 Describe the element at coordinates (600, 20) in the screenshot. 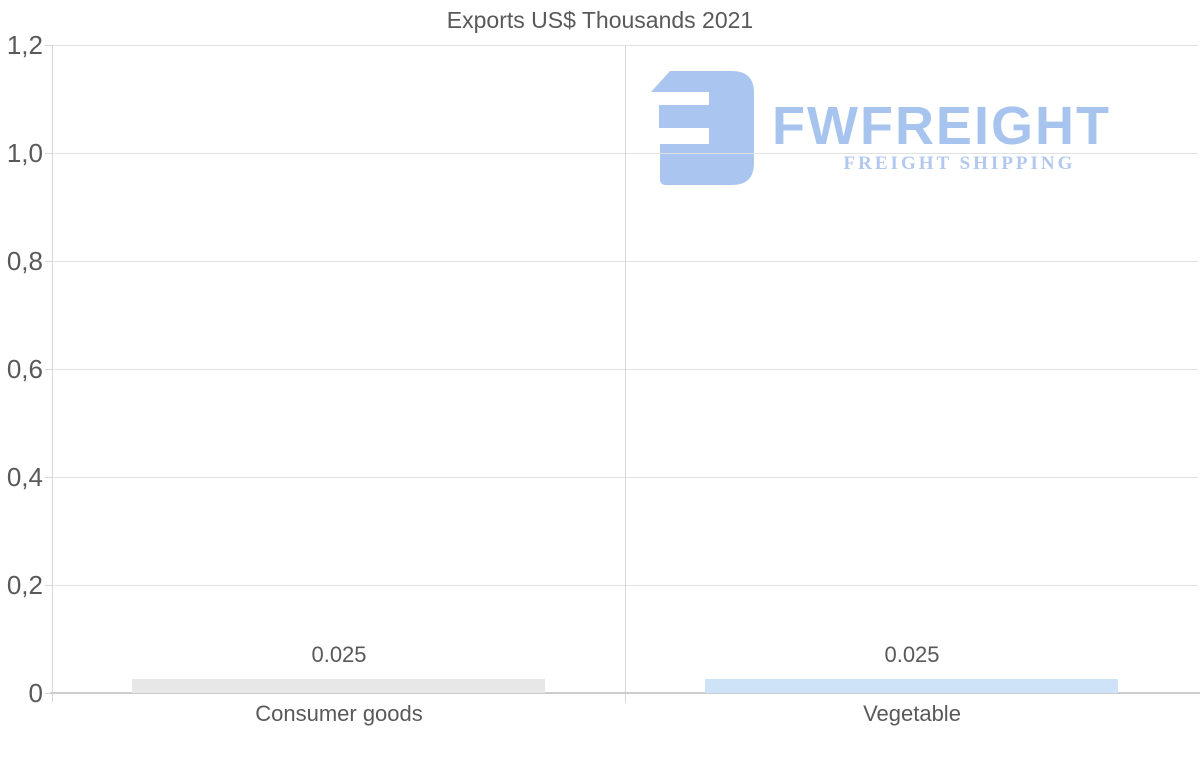

I see `chart-title: Exports US$ Thousands 2021` at that location.